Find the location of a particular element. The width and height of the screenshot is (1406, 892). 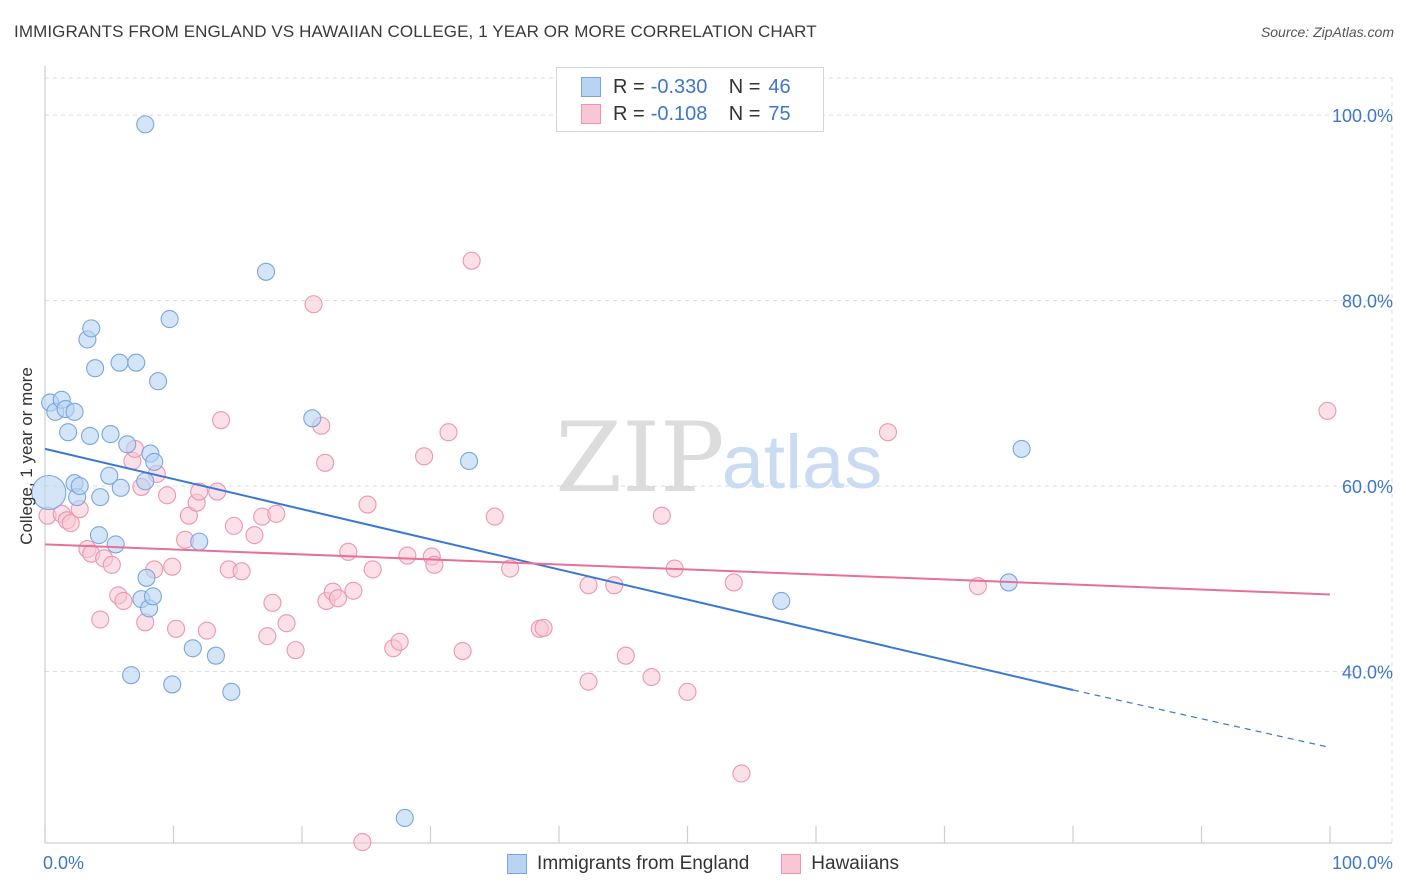

y-tick-label: 80.0% is located at coordinates (1367, 302).